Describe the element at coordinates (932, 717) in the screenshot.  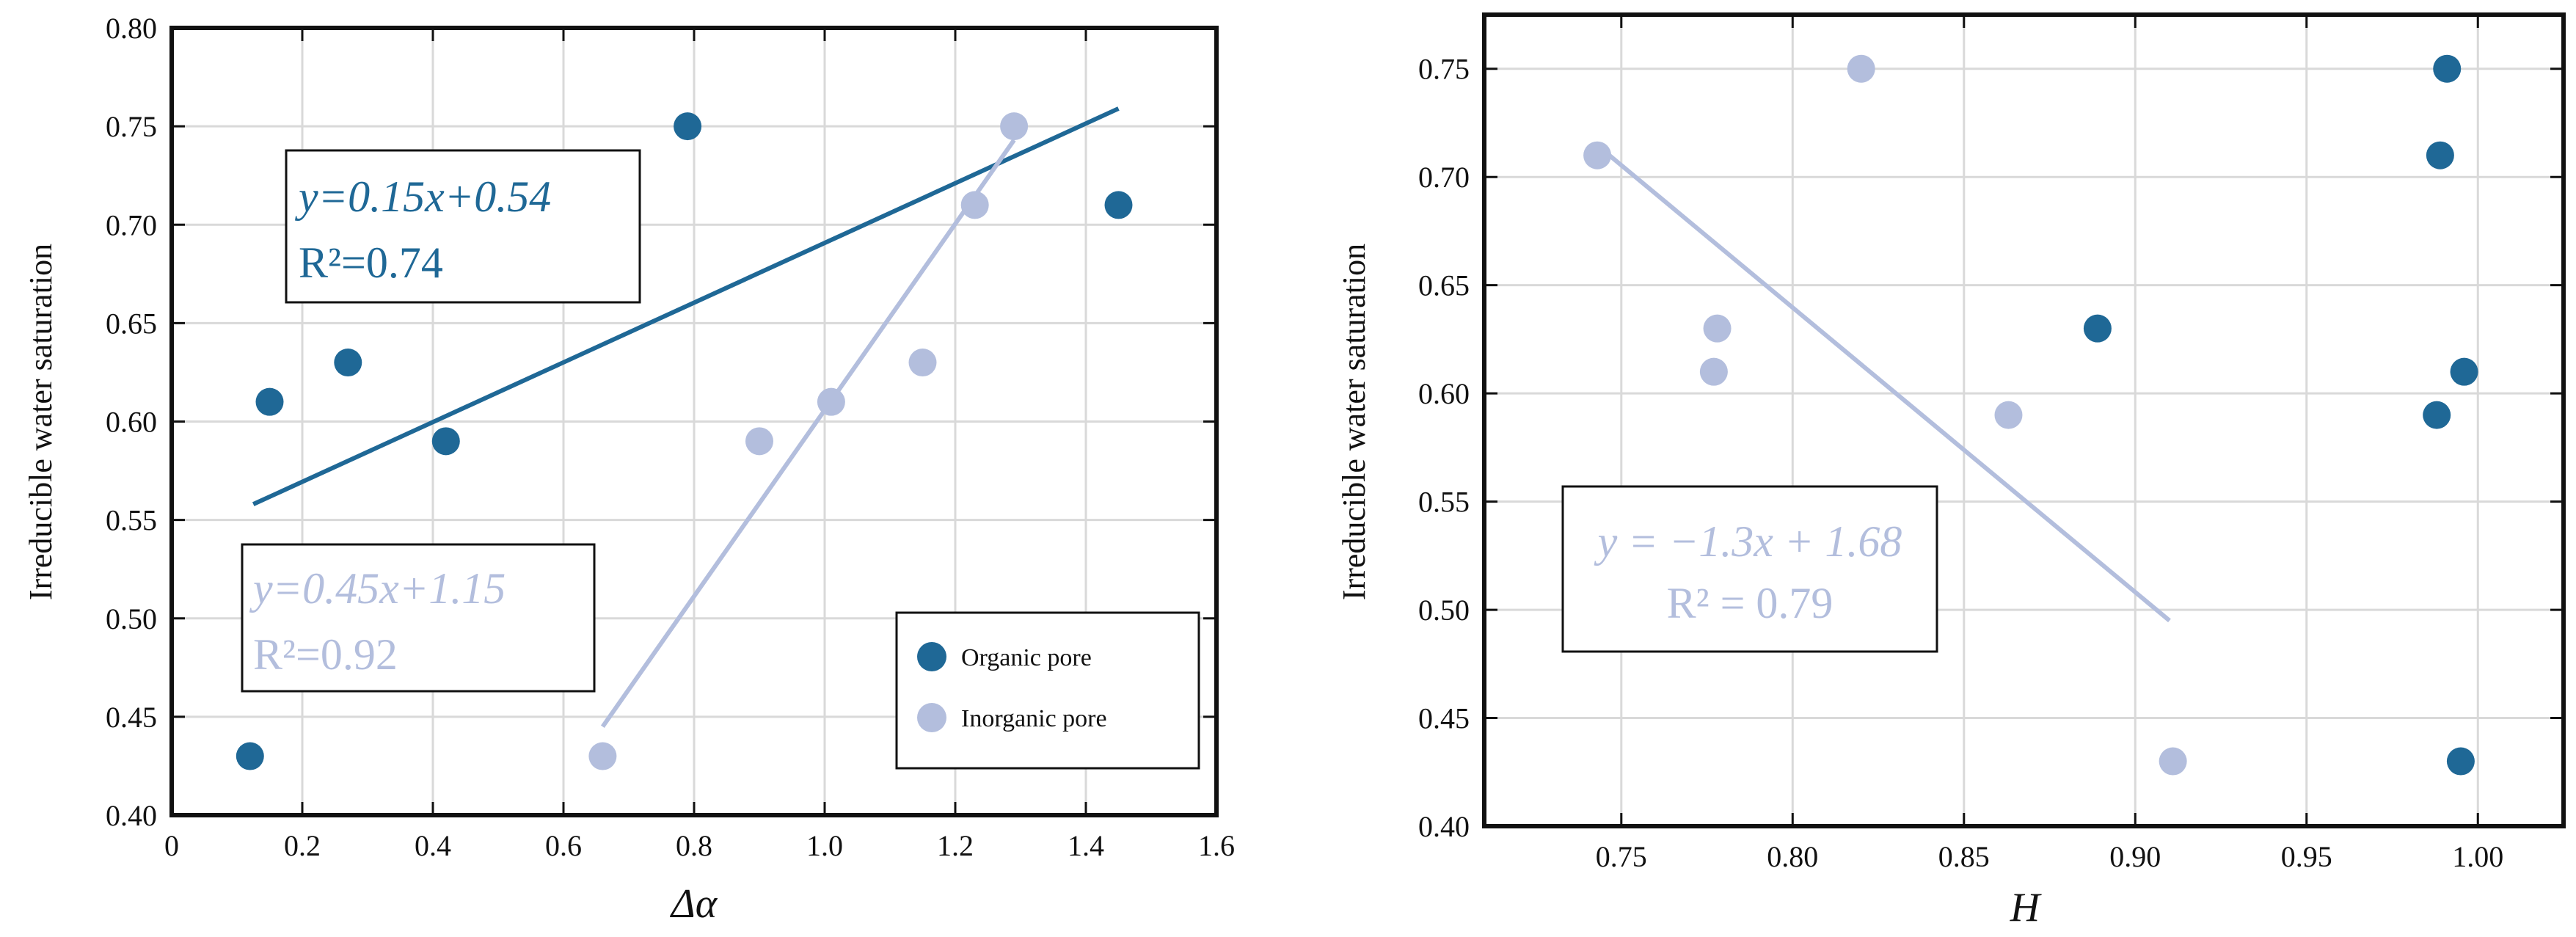
I see `legend-inorganic-marker` at that location.